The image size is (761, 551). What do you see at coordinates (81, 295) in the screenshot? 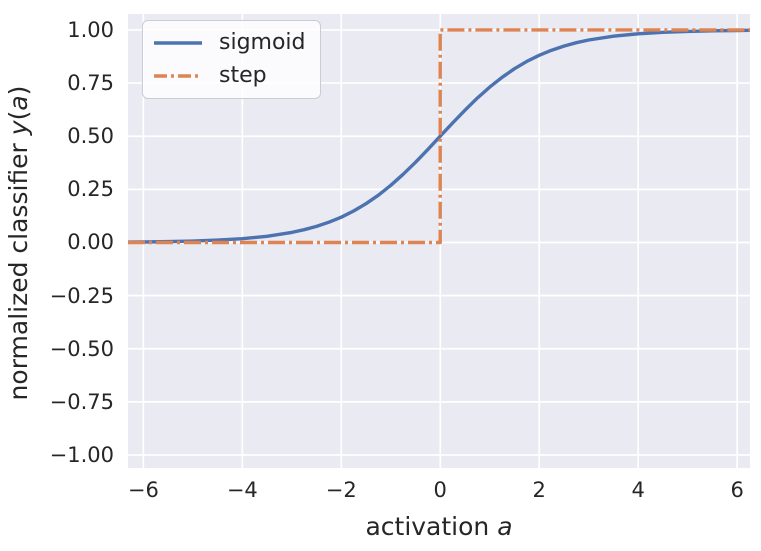
I see `y-tick-label: −0.25` at bounding box center [81, 295].